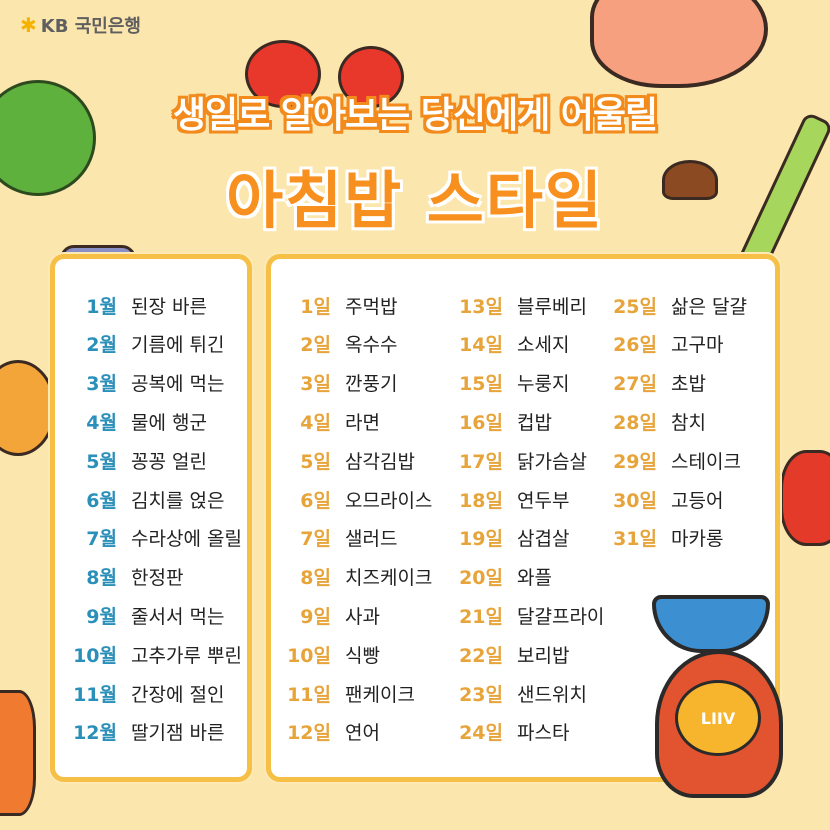  I want to click on pepper-illustration, so click(805, 498).